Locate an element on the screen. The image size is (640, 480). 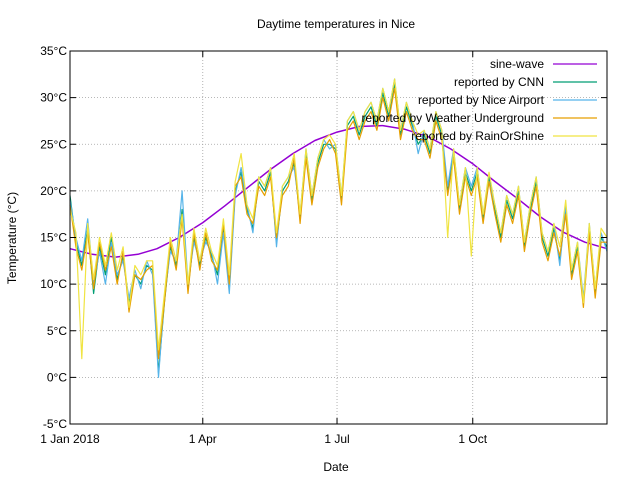
y-tick-label: 10°C is located at coordinates (53, 284).